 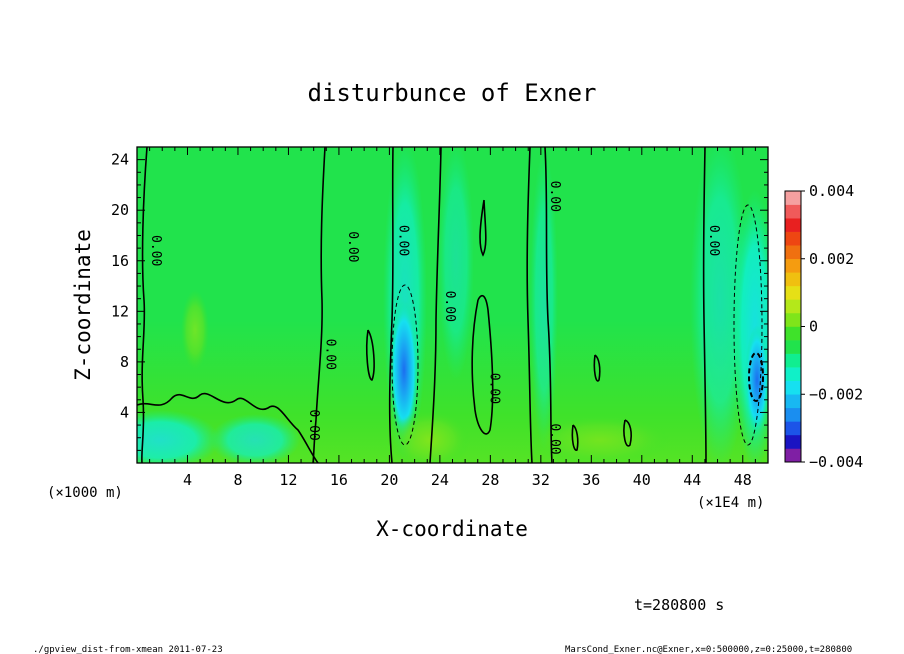 What do you see at coordinates (452, 529) in the screenshot?
I see `x-axis-title: X-coordinate` at bounding box center [452, 529].